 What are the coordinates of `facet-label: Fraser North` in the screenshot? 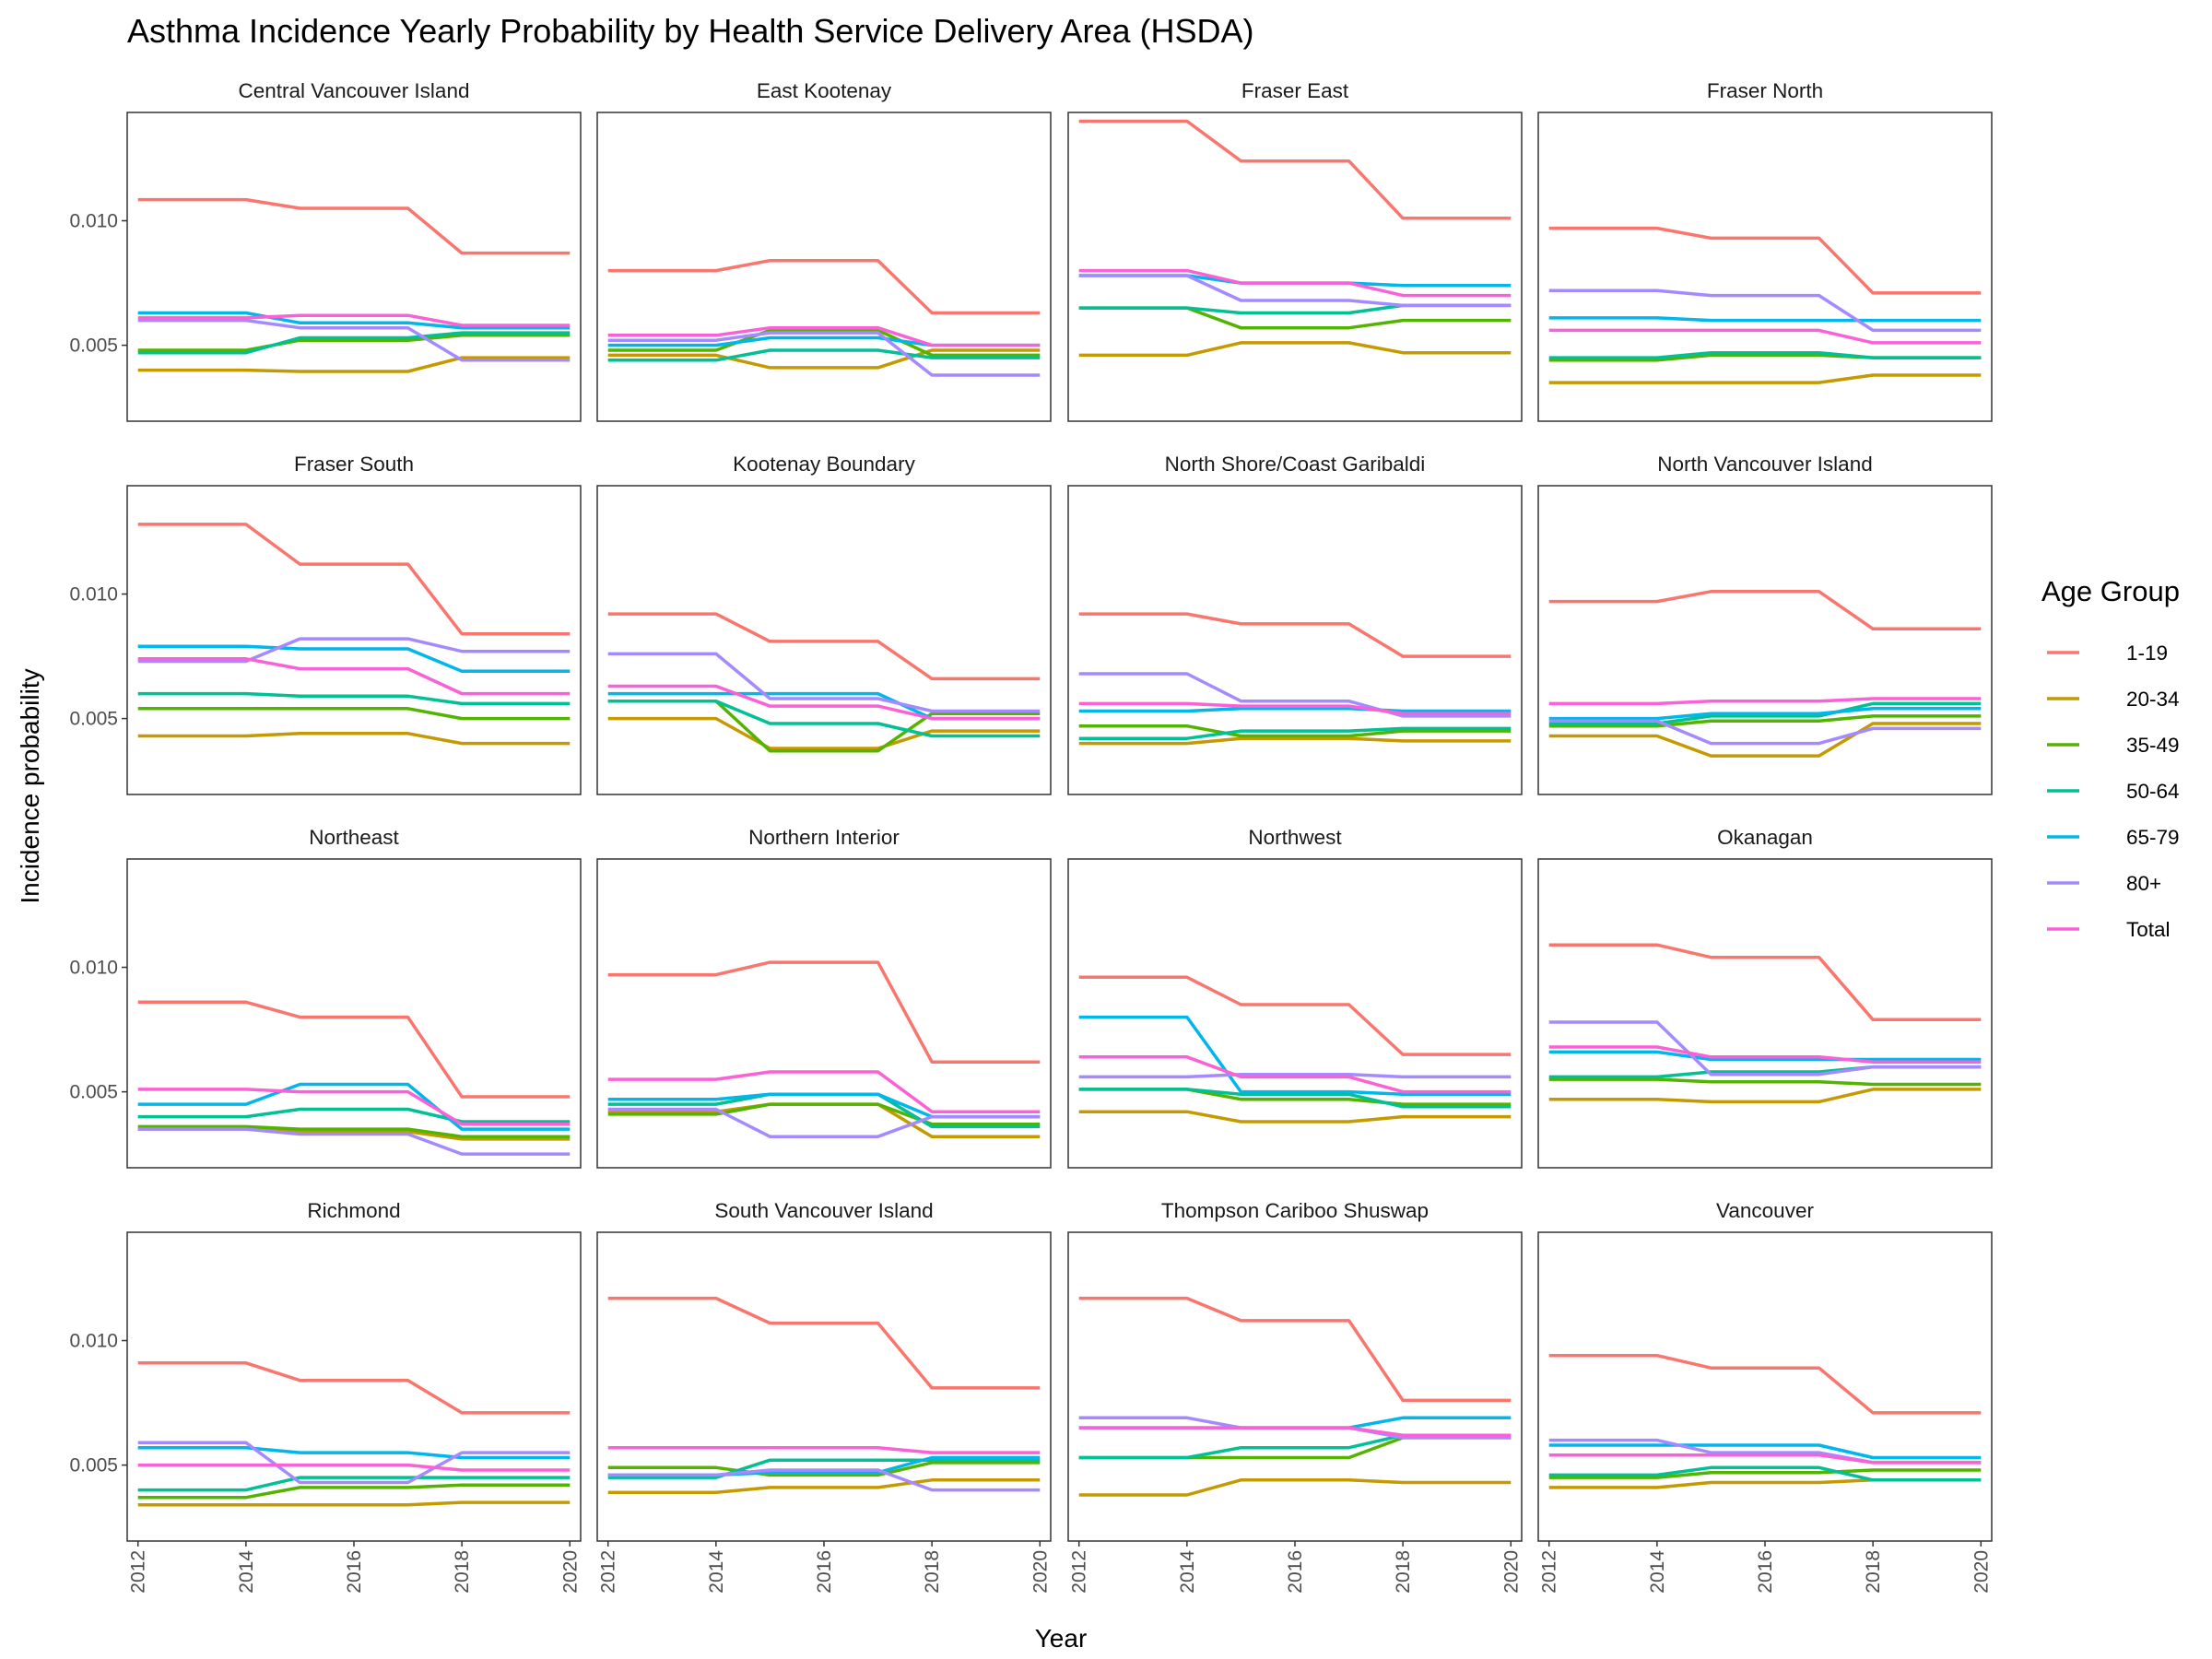 It's located at (1765, 90).